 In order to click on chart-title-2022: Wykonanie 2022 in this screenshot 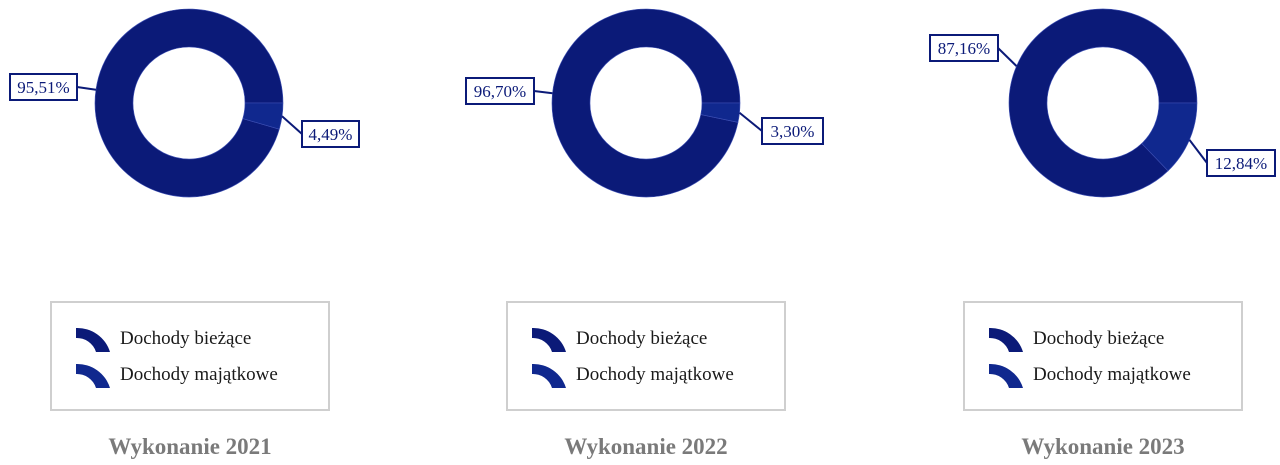, I will do `click(646, 446)`.